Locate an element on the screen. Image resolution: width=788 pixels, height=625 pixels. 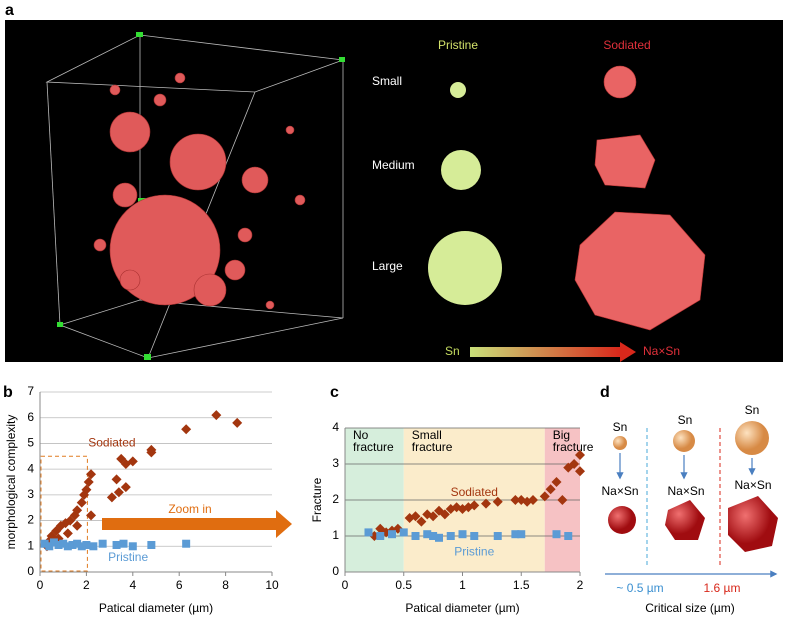
region-label: Small fracture is located at coordinates (432, 441).